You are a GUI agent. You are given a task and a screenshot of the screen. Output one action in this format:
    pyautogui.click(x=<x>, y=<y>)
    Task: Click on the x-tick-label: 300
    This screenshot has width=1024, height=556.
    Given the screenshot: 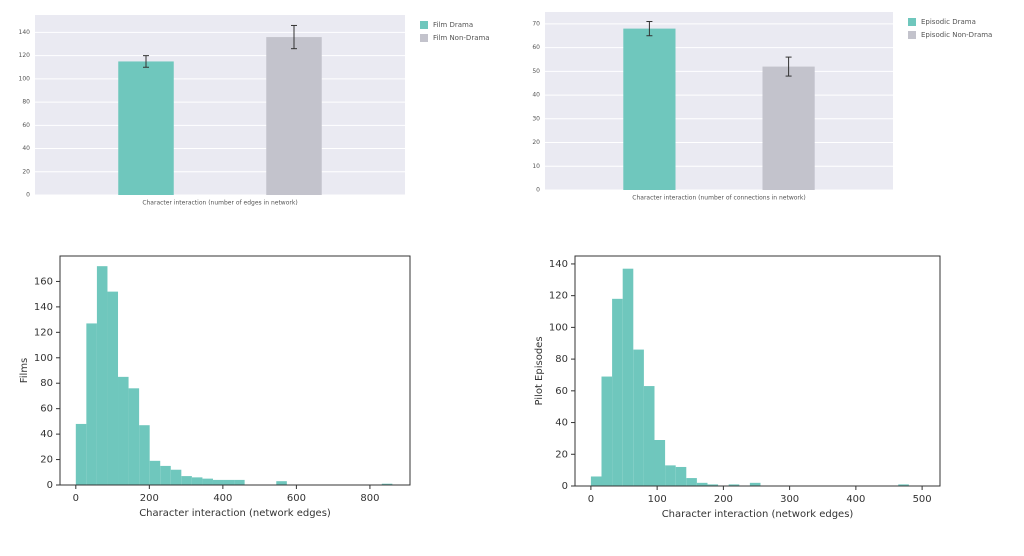 What is the action you would take?
    pyautogui.click(x=789, y=499)
    